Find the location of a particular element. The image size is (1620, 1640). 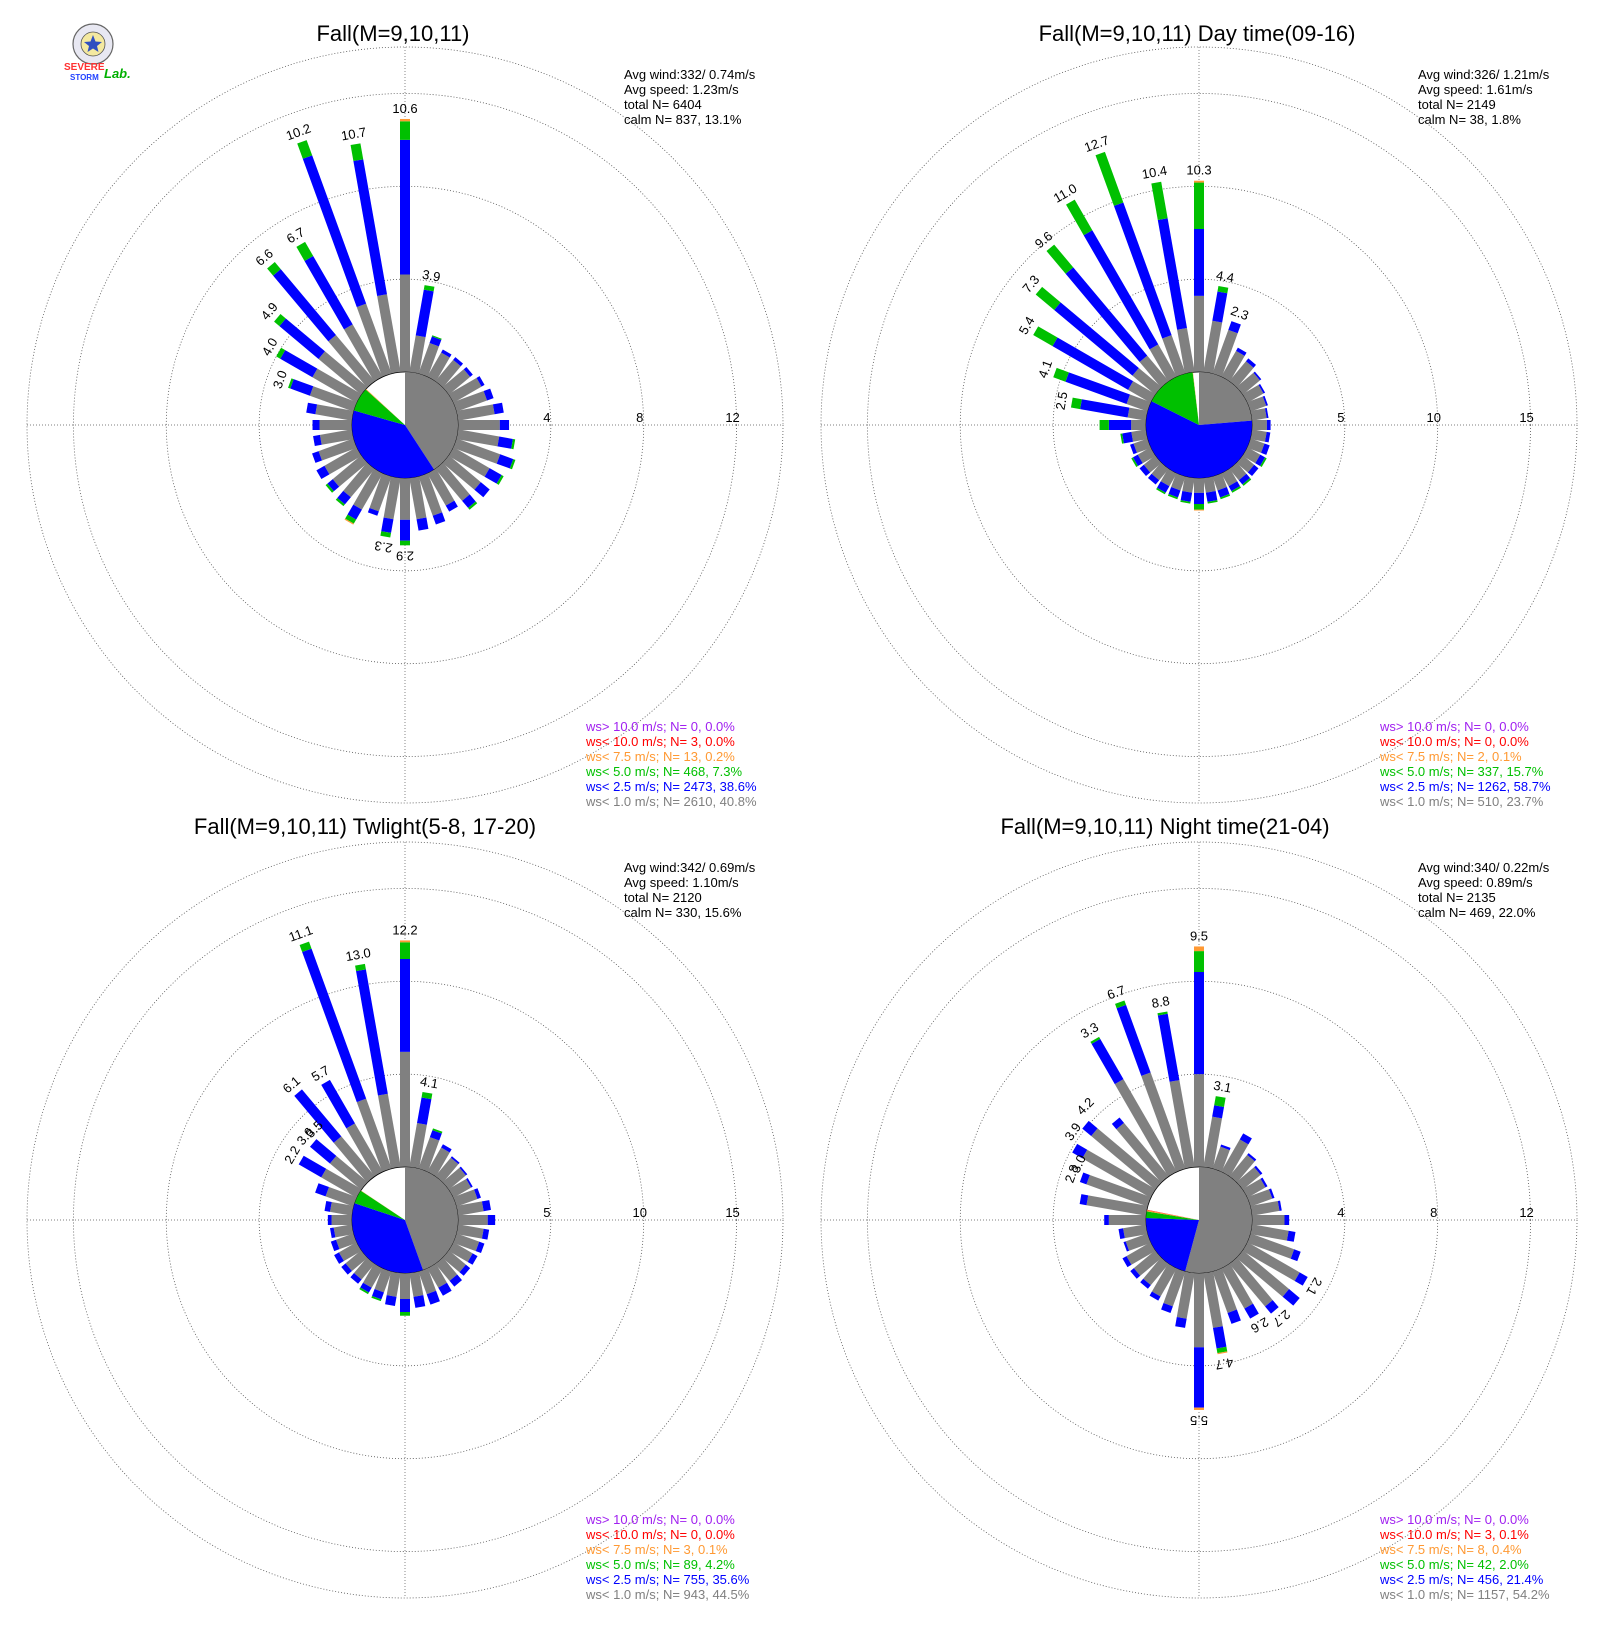

panel-2-legend-lt1: ws< 1.0 m/s; N= 510, 23.7% is located at coordinates (1461, 801).